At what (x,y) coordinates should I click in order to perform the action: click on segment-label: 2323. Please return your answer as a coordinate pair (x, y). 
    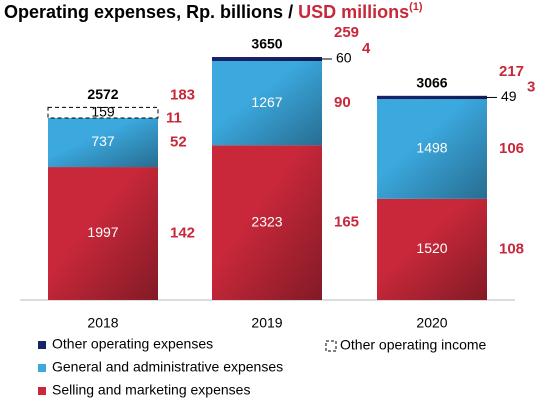
    Looking at the image, I should click on (266, 221).